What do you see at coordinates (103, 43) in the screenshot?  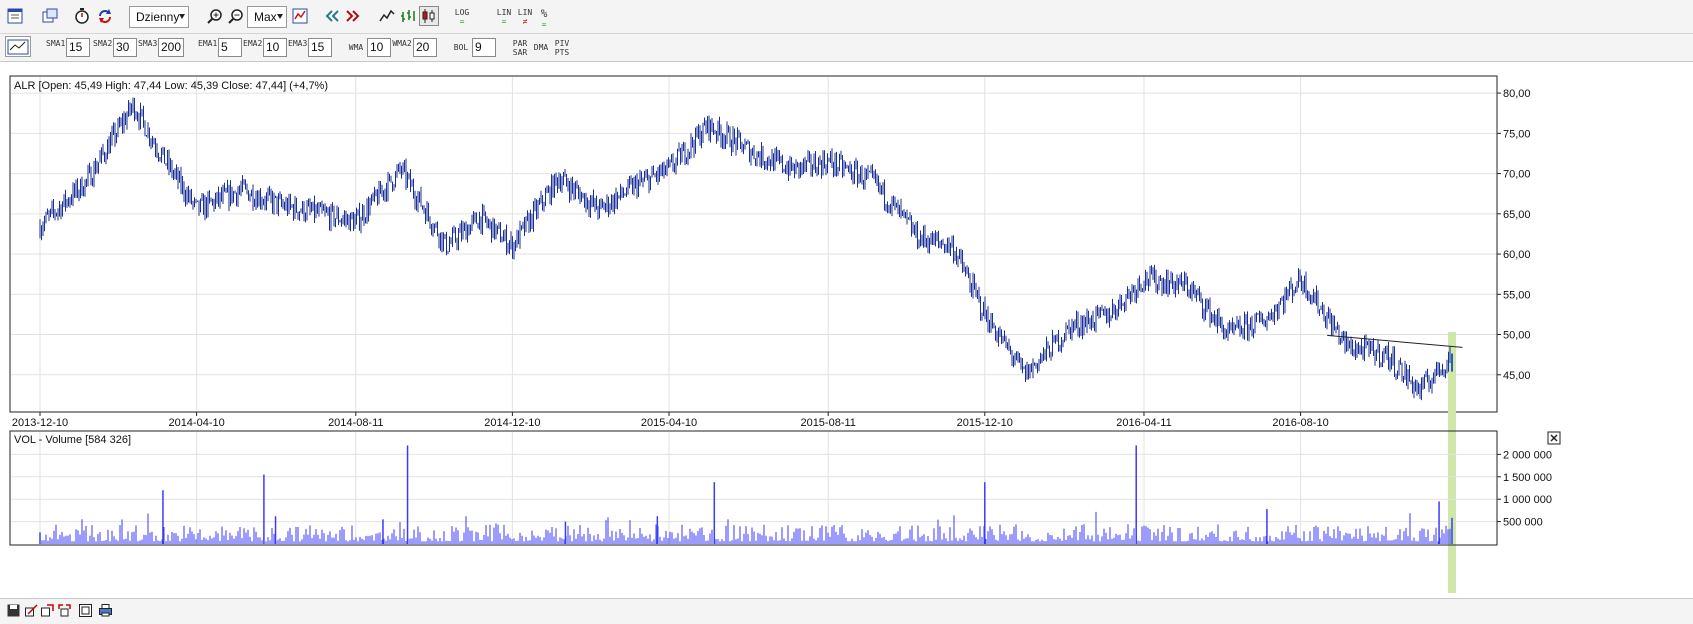 I see `sma2-label: SMA2` at bounding box center [103, 43].